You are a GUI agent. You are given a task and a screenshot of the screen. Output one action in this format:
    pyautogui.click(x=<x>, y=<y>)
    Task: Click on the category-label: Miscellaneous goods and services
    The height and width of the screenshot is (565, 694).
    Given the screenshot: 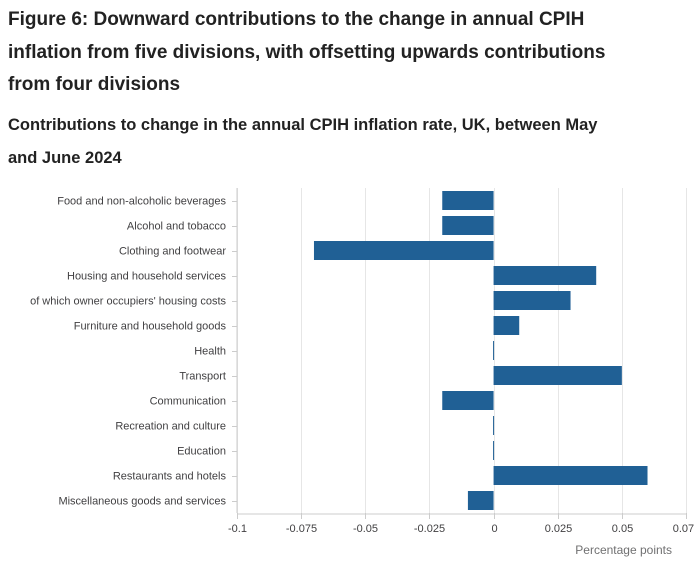 What is the action you would take?
    pyautogui.click(x=142, y=502)
    